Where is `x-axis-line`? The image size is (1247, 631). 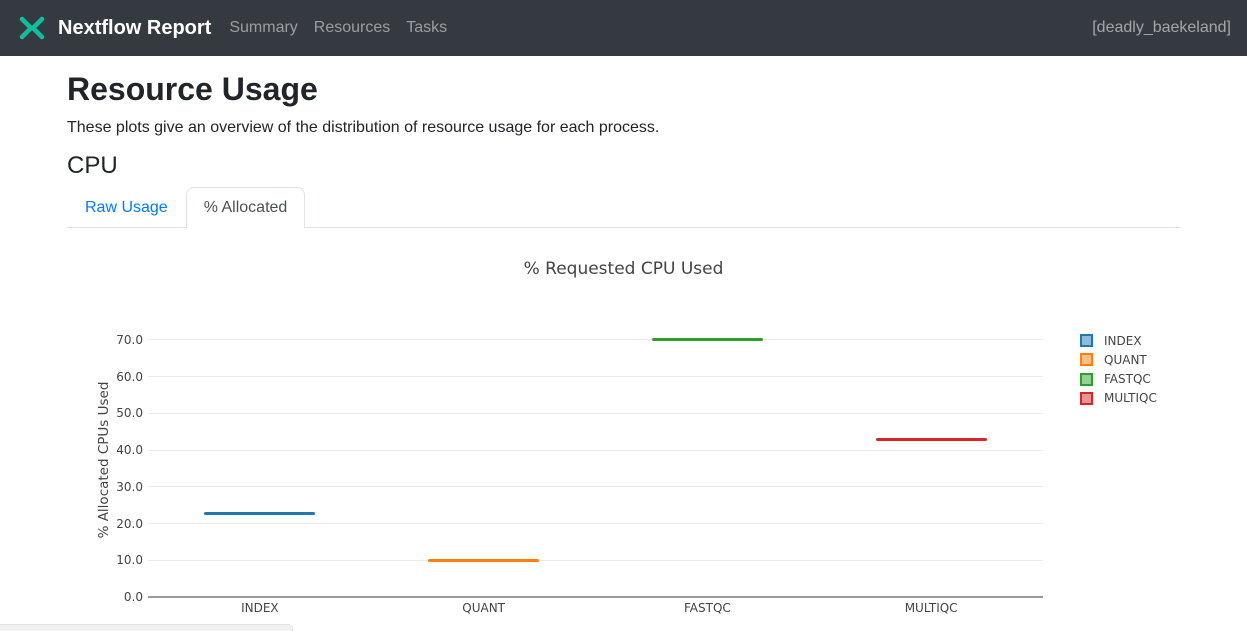
x-axis-line is located at coordinates (595, 597).